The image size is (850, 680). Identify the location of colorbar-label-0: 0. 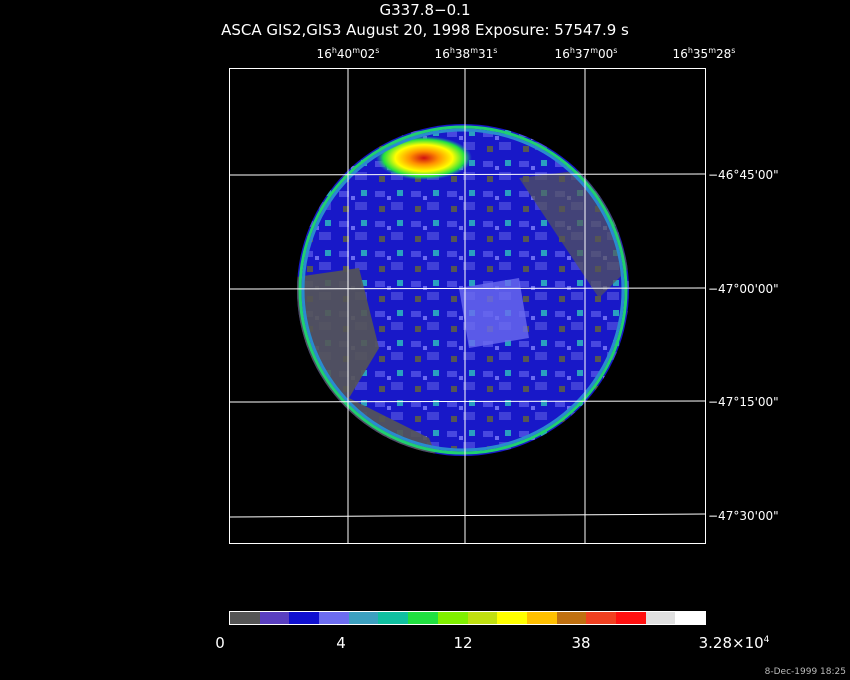
(220, 643).